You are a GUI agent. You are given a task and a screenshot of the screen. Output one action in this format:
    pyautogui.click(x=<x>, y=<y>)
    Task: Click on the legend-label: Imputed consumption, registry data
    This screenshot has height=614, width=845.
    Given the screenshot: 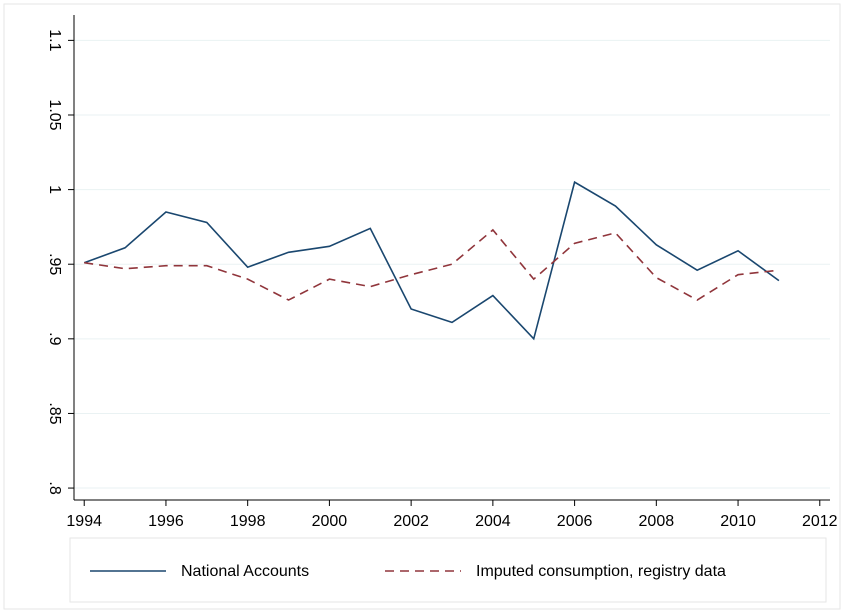 What is the action you would take?
    pyautogui.click(x=601, y=571)
    